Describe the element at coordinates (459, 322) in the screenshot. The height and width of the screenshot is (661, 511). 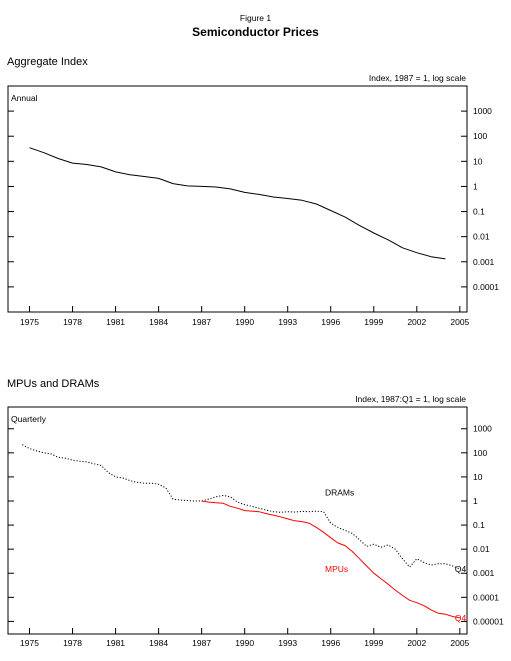
I see `panel-1-x-tick-label: 2005` at that location.